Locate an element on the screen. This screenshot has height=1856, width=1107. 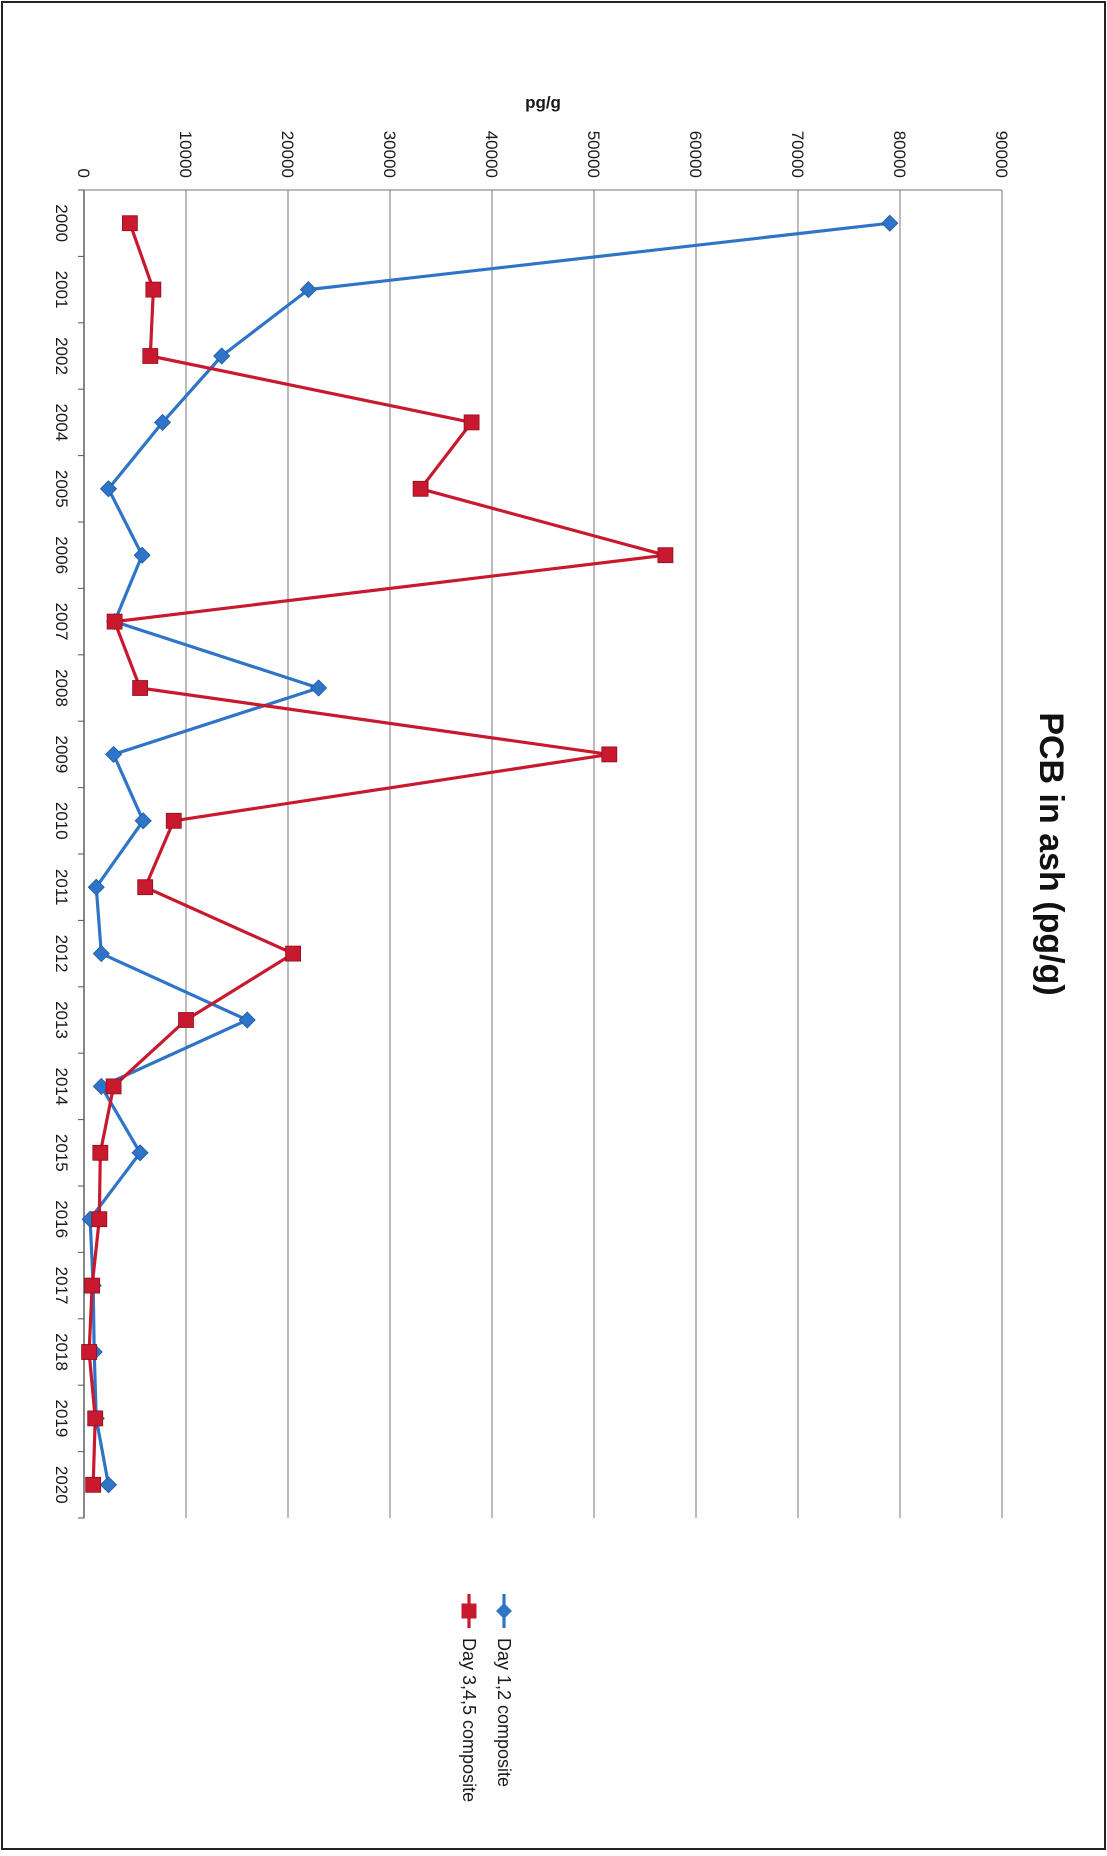
legend-label-1: Day 1,2 composite is located at coordinates (504, 1712).